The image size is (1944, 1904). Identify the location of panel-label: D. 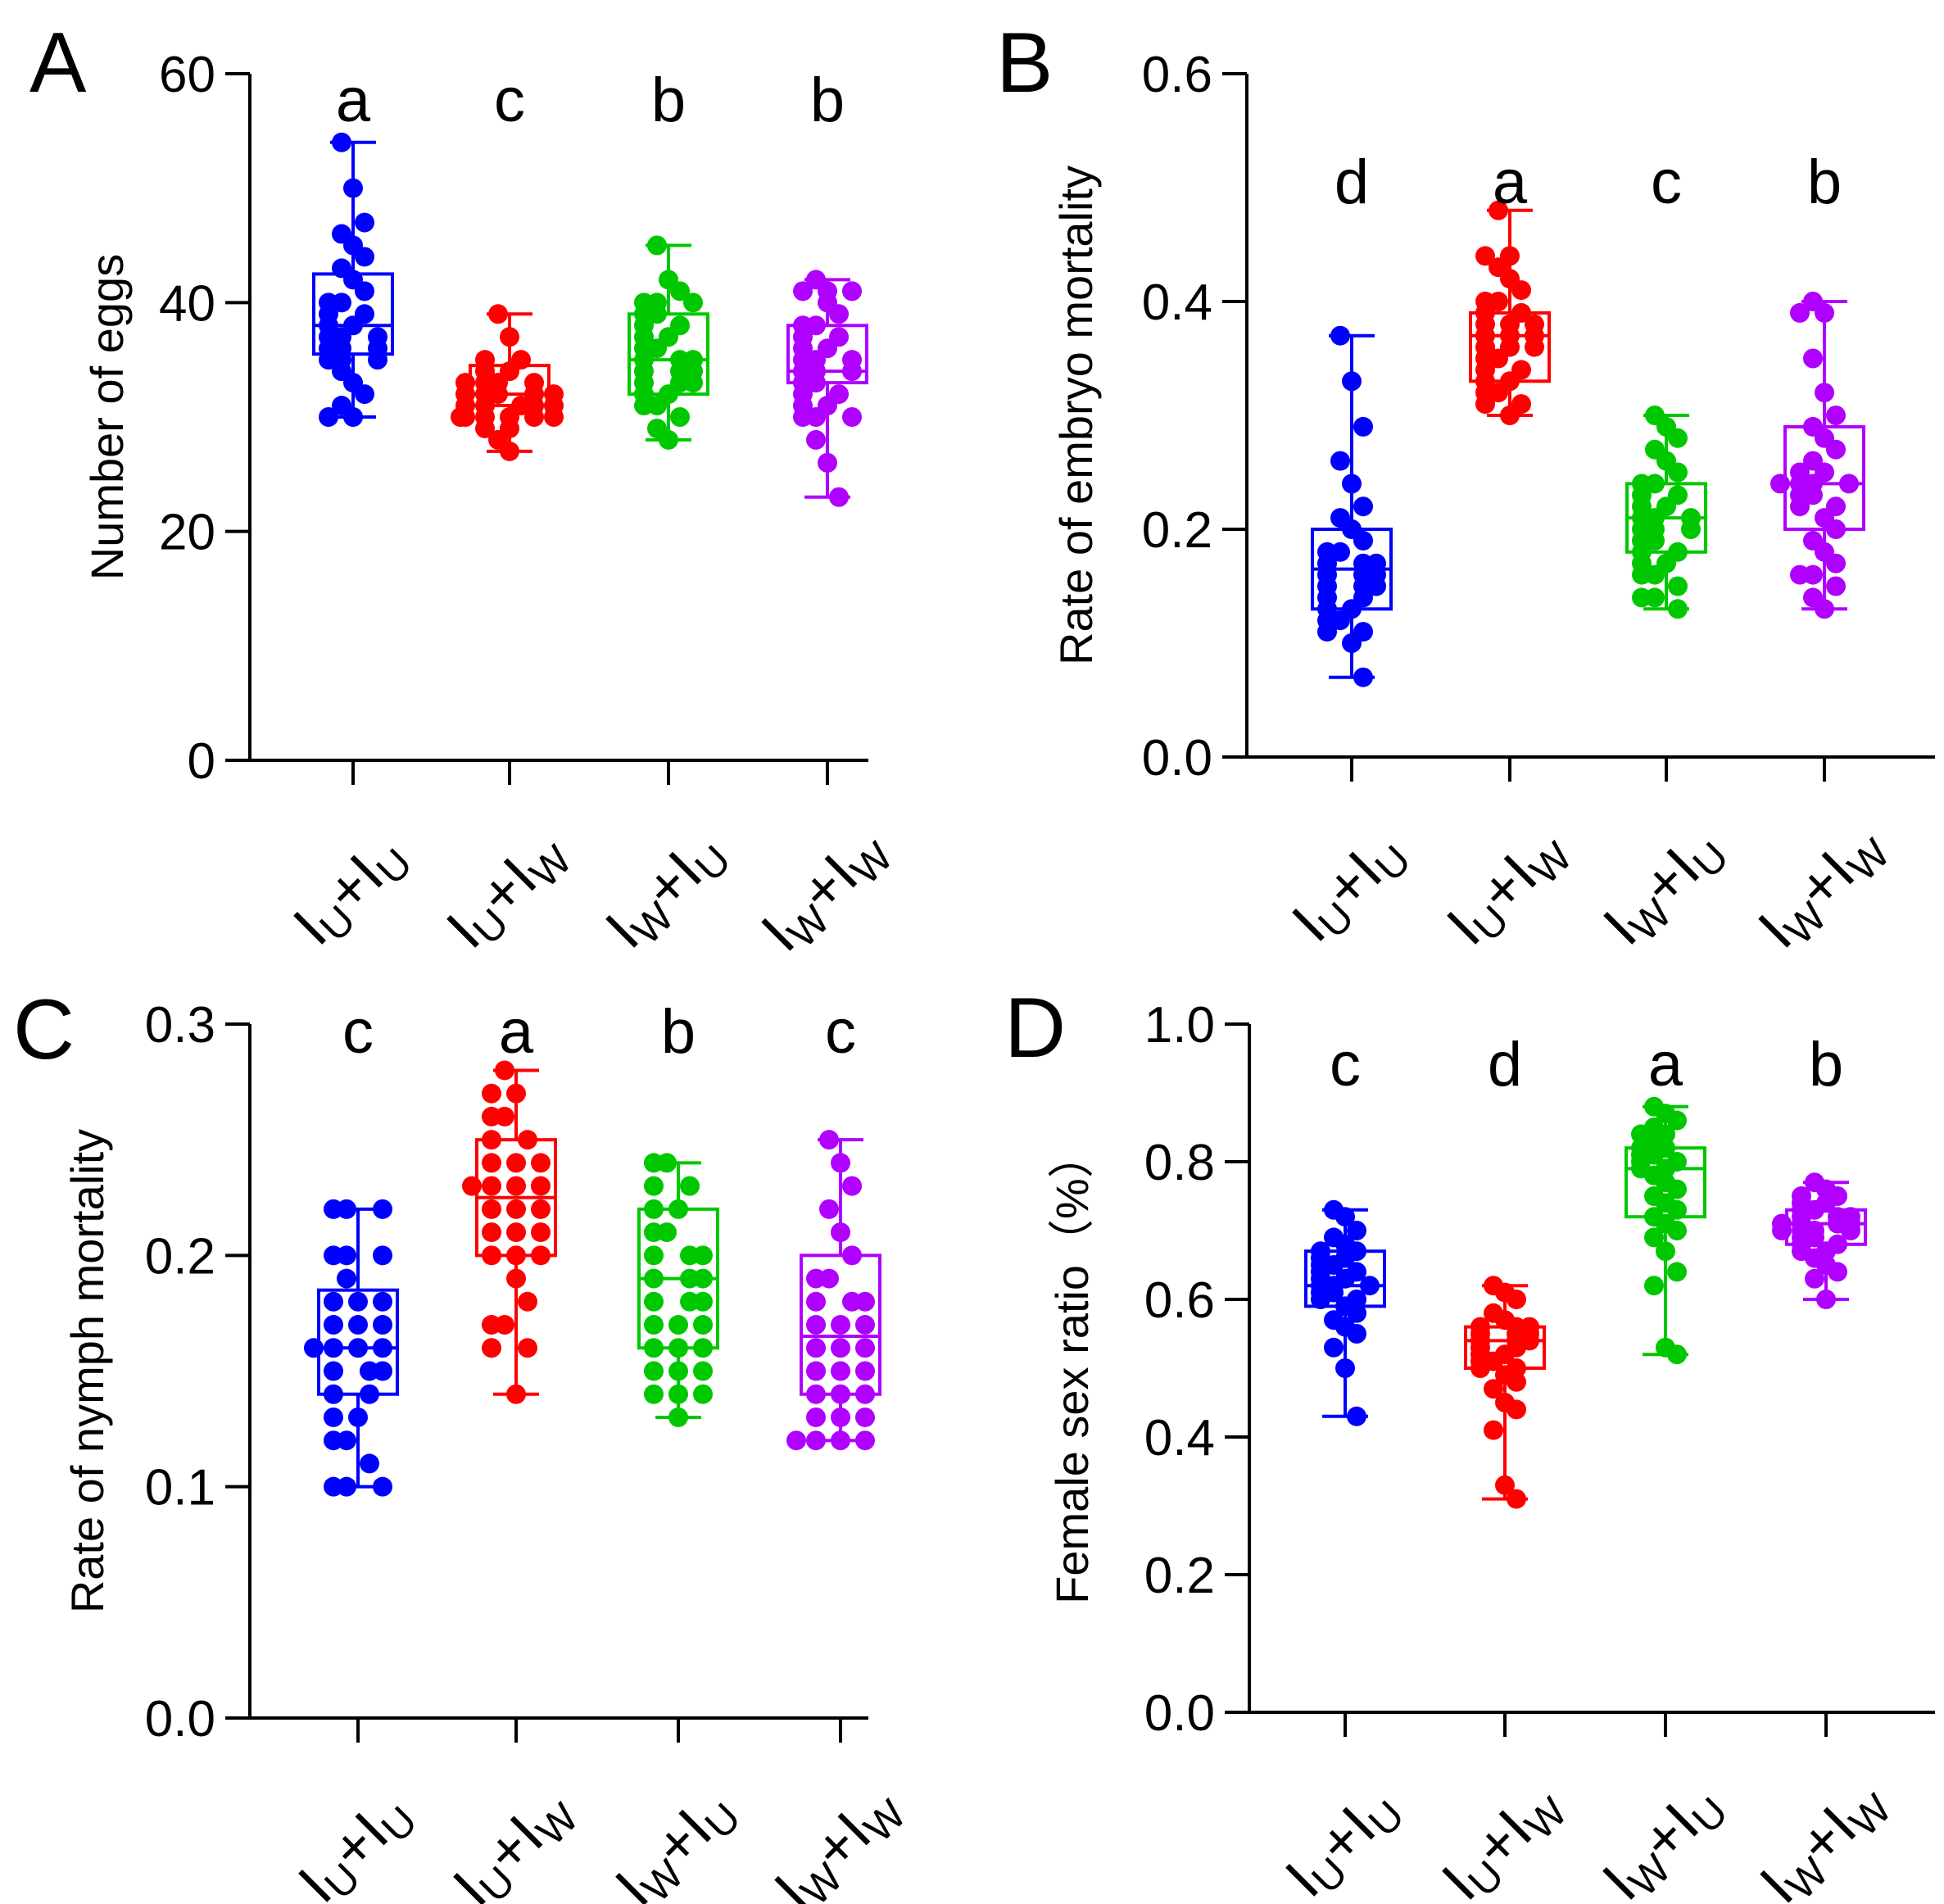
(1035, 1028).